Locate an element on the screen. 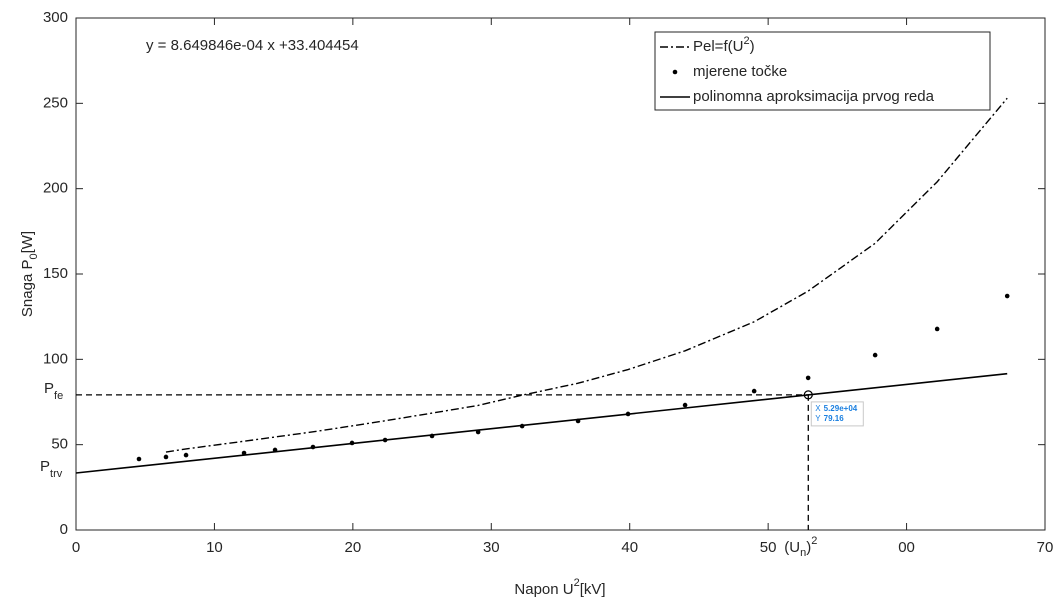 The height and width of the screenshot is (608, 1059). equation: y = 8.649846e-04 x +33.404454 is located at coordinates (252, 45).